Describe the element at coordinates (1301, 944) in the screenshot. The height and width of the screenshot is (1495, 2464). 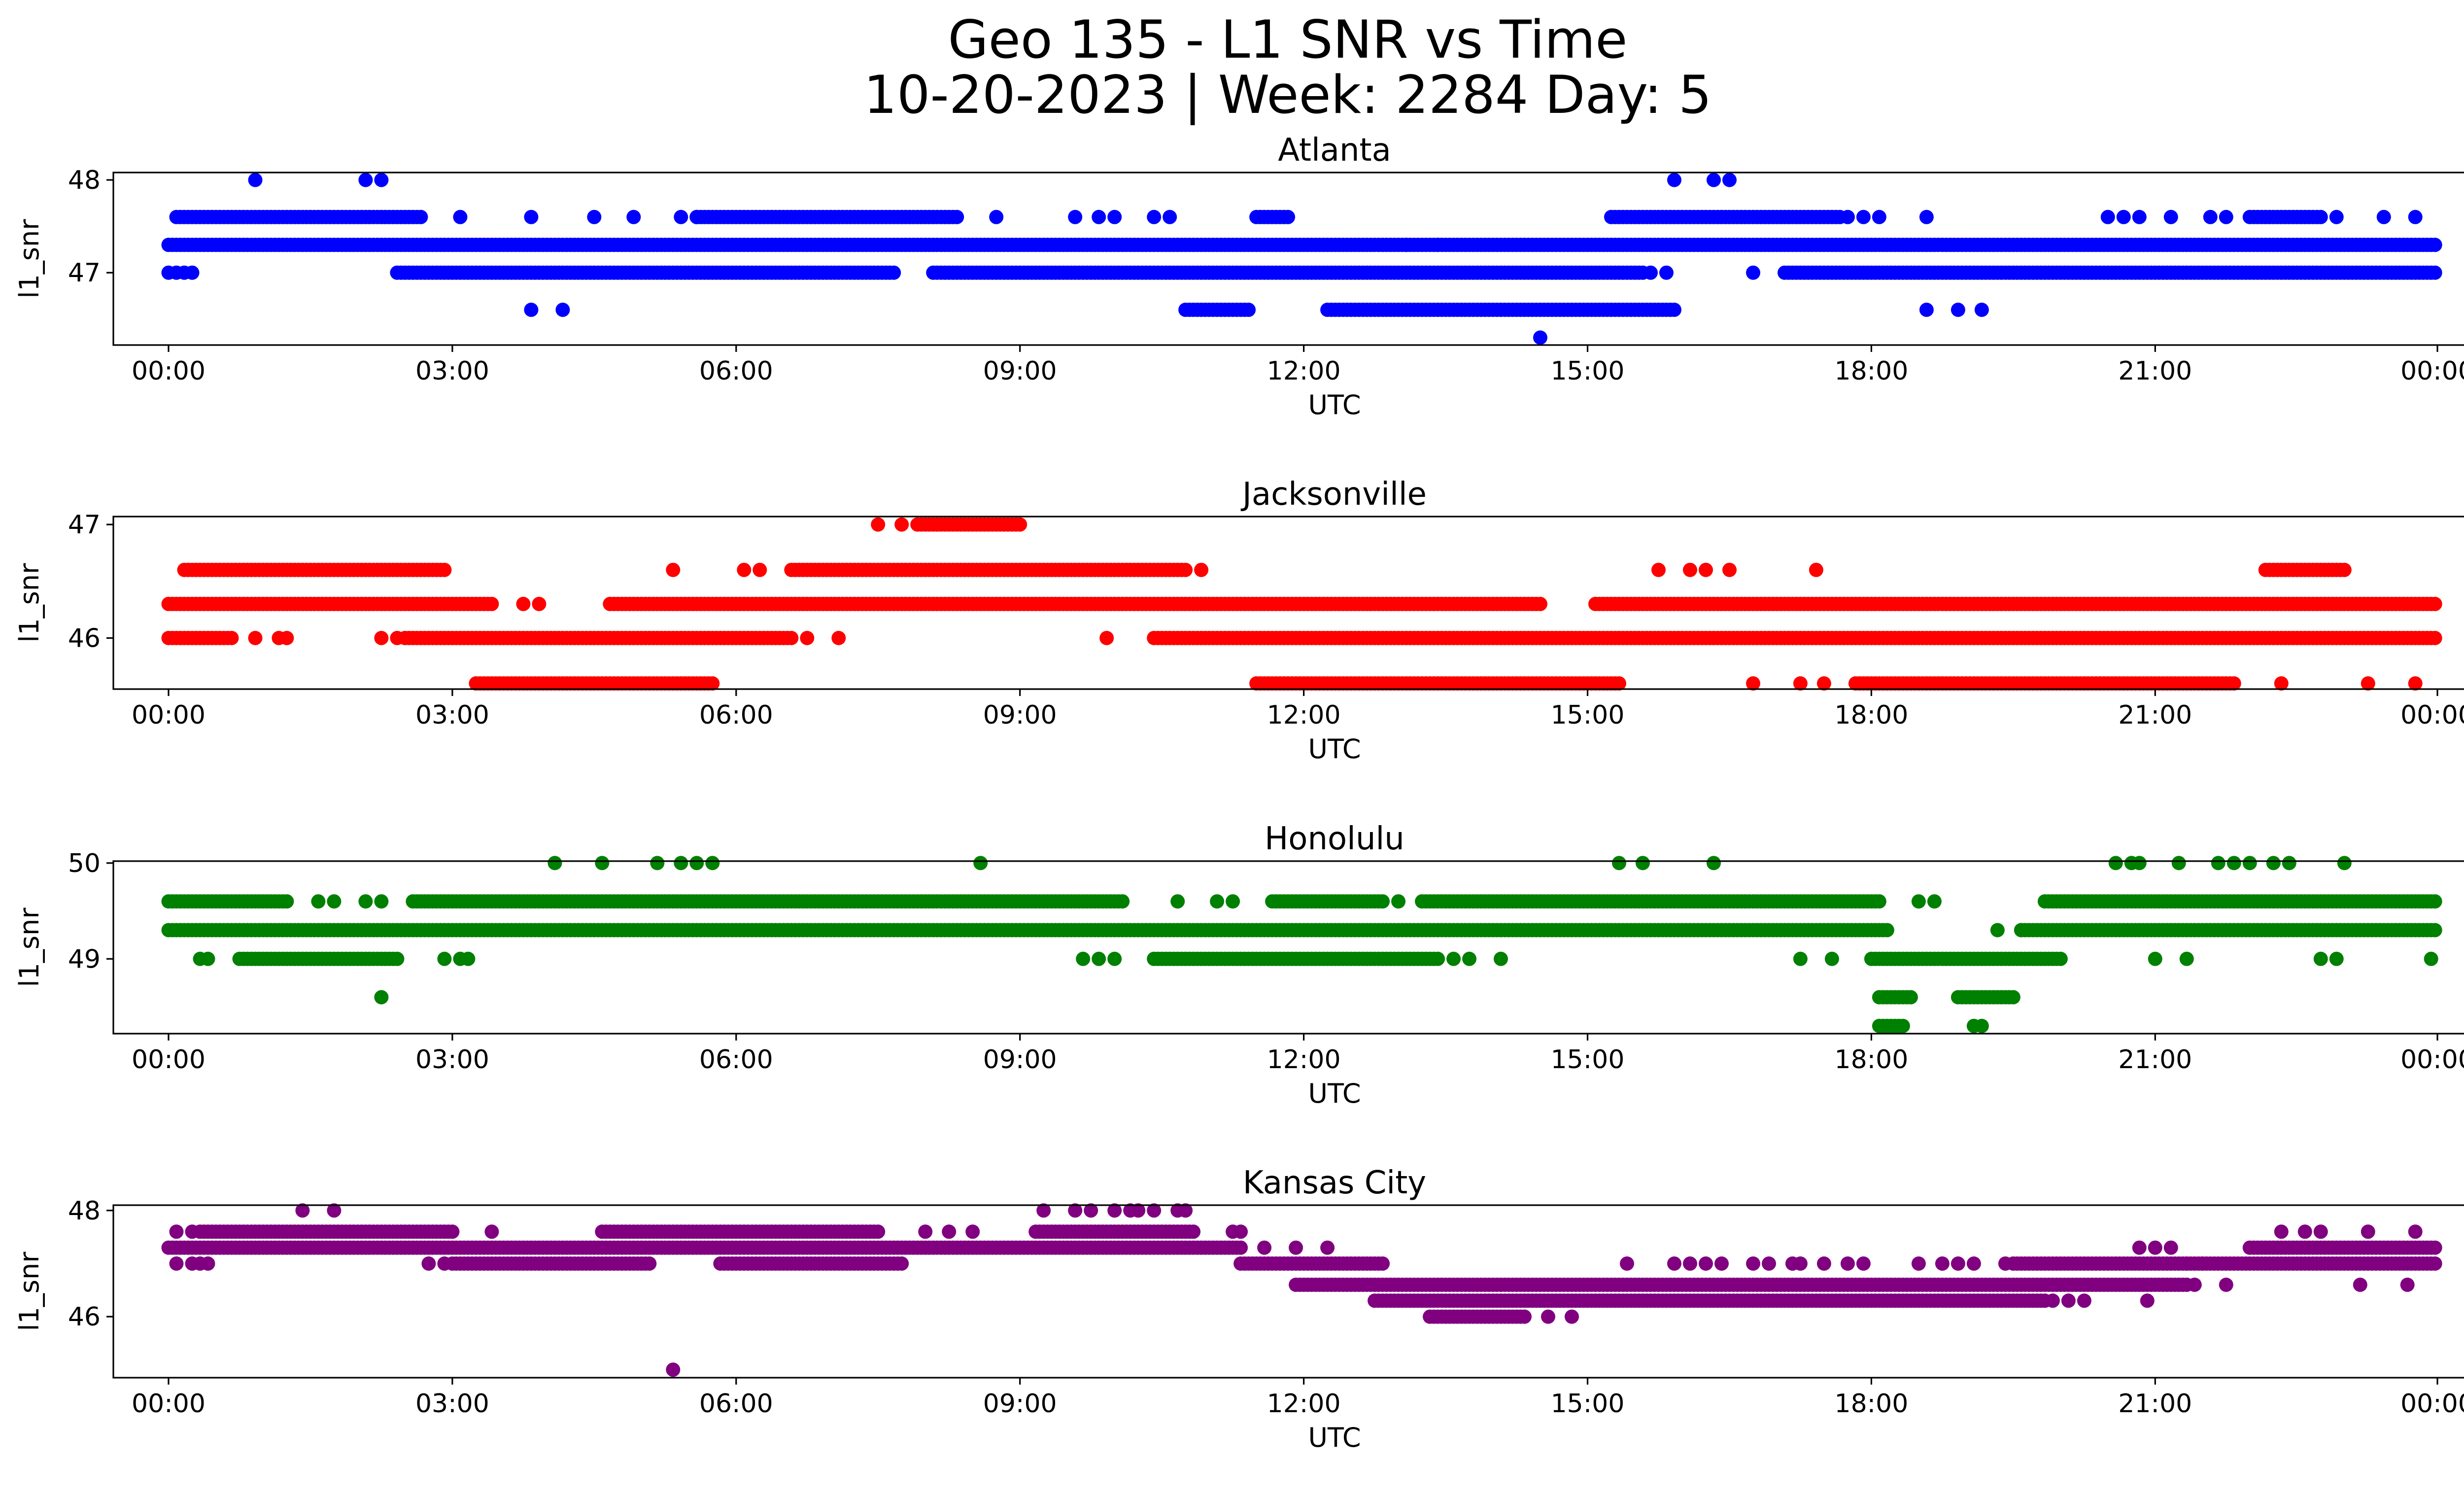
I see `scatter-series` at that location.